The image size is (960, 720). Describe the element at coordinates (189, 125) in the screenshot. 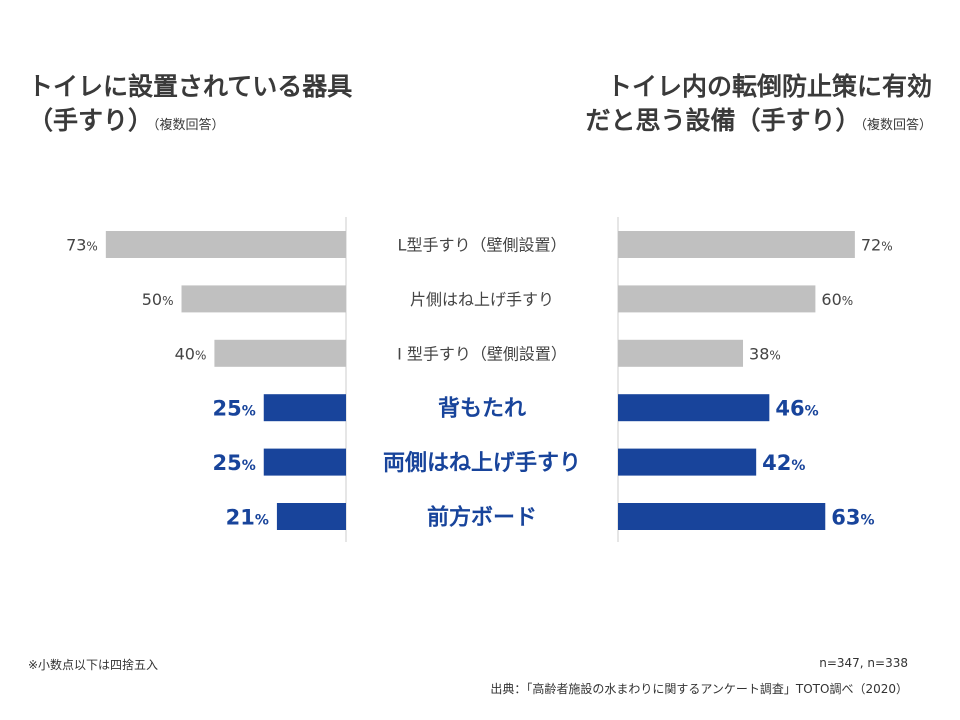

I see `left-title-sub: （複数回答）` at that location.